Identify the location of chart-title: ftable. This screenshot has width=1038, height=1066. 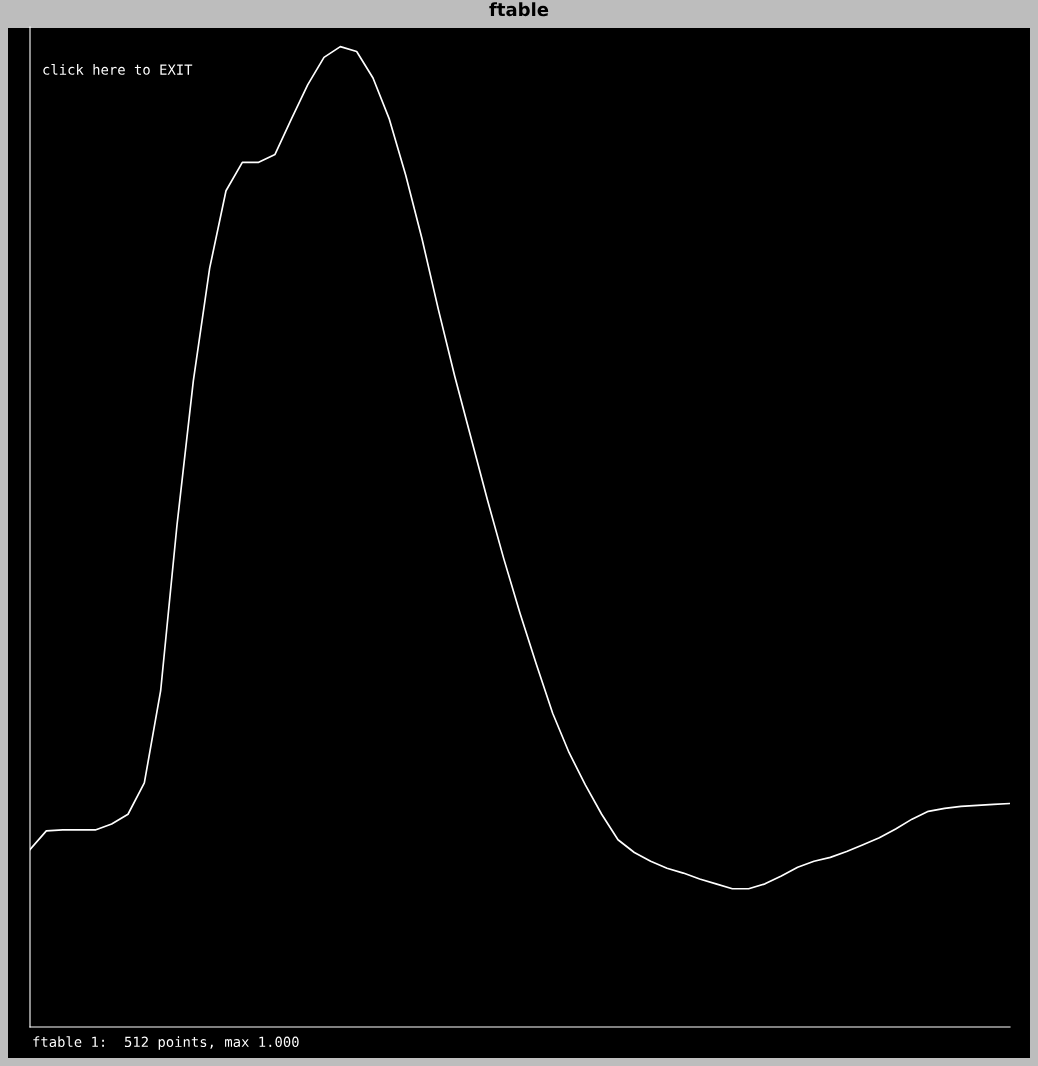
(519, 9).